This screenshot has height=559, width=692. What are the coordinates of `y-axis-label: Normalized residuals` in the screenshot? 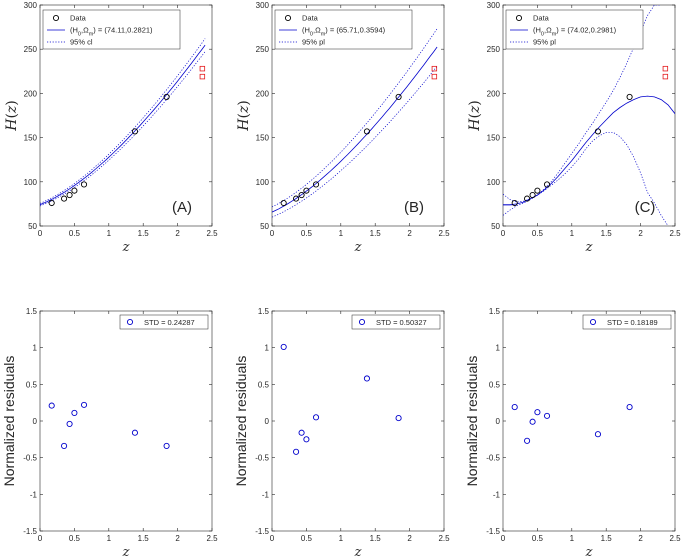 It's located at (241, 421).